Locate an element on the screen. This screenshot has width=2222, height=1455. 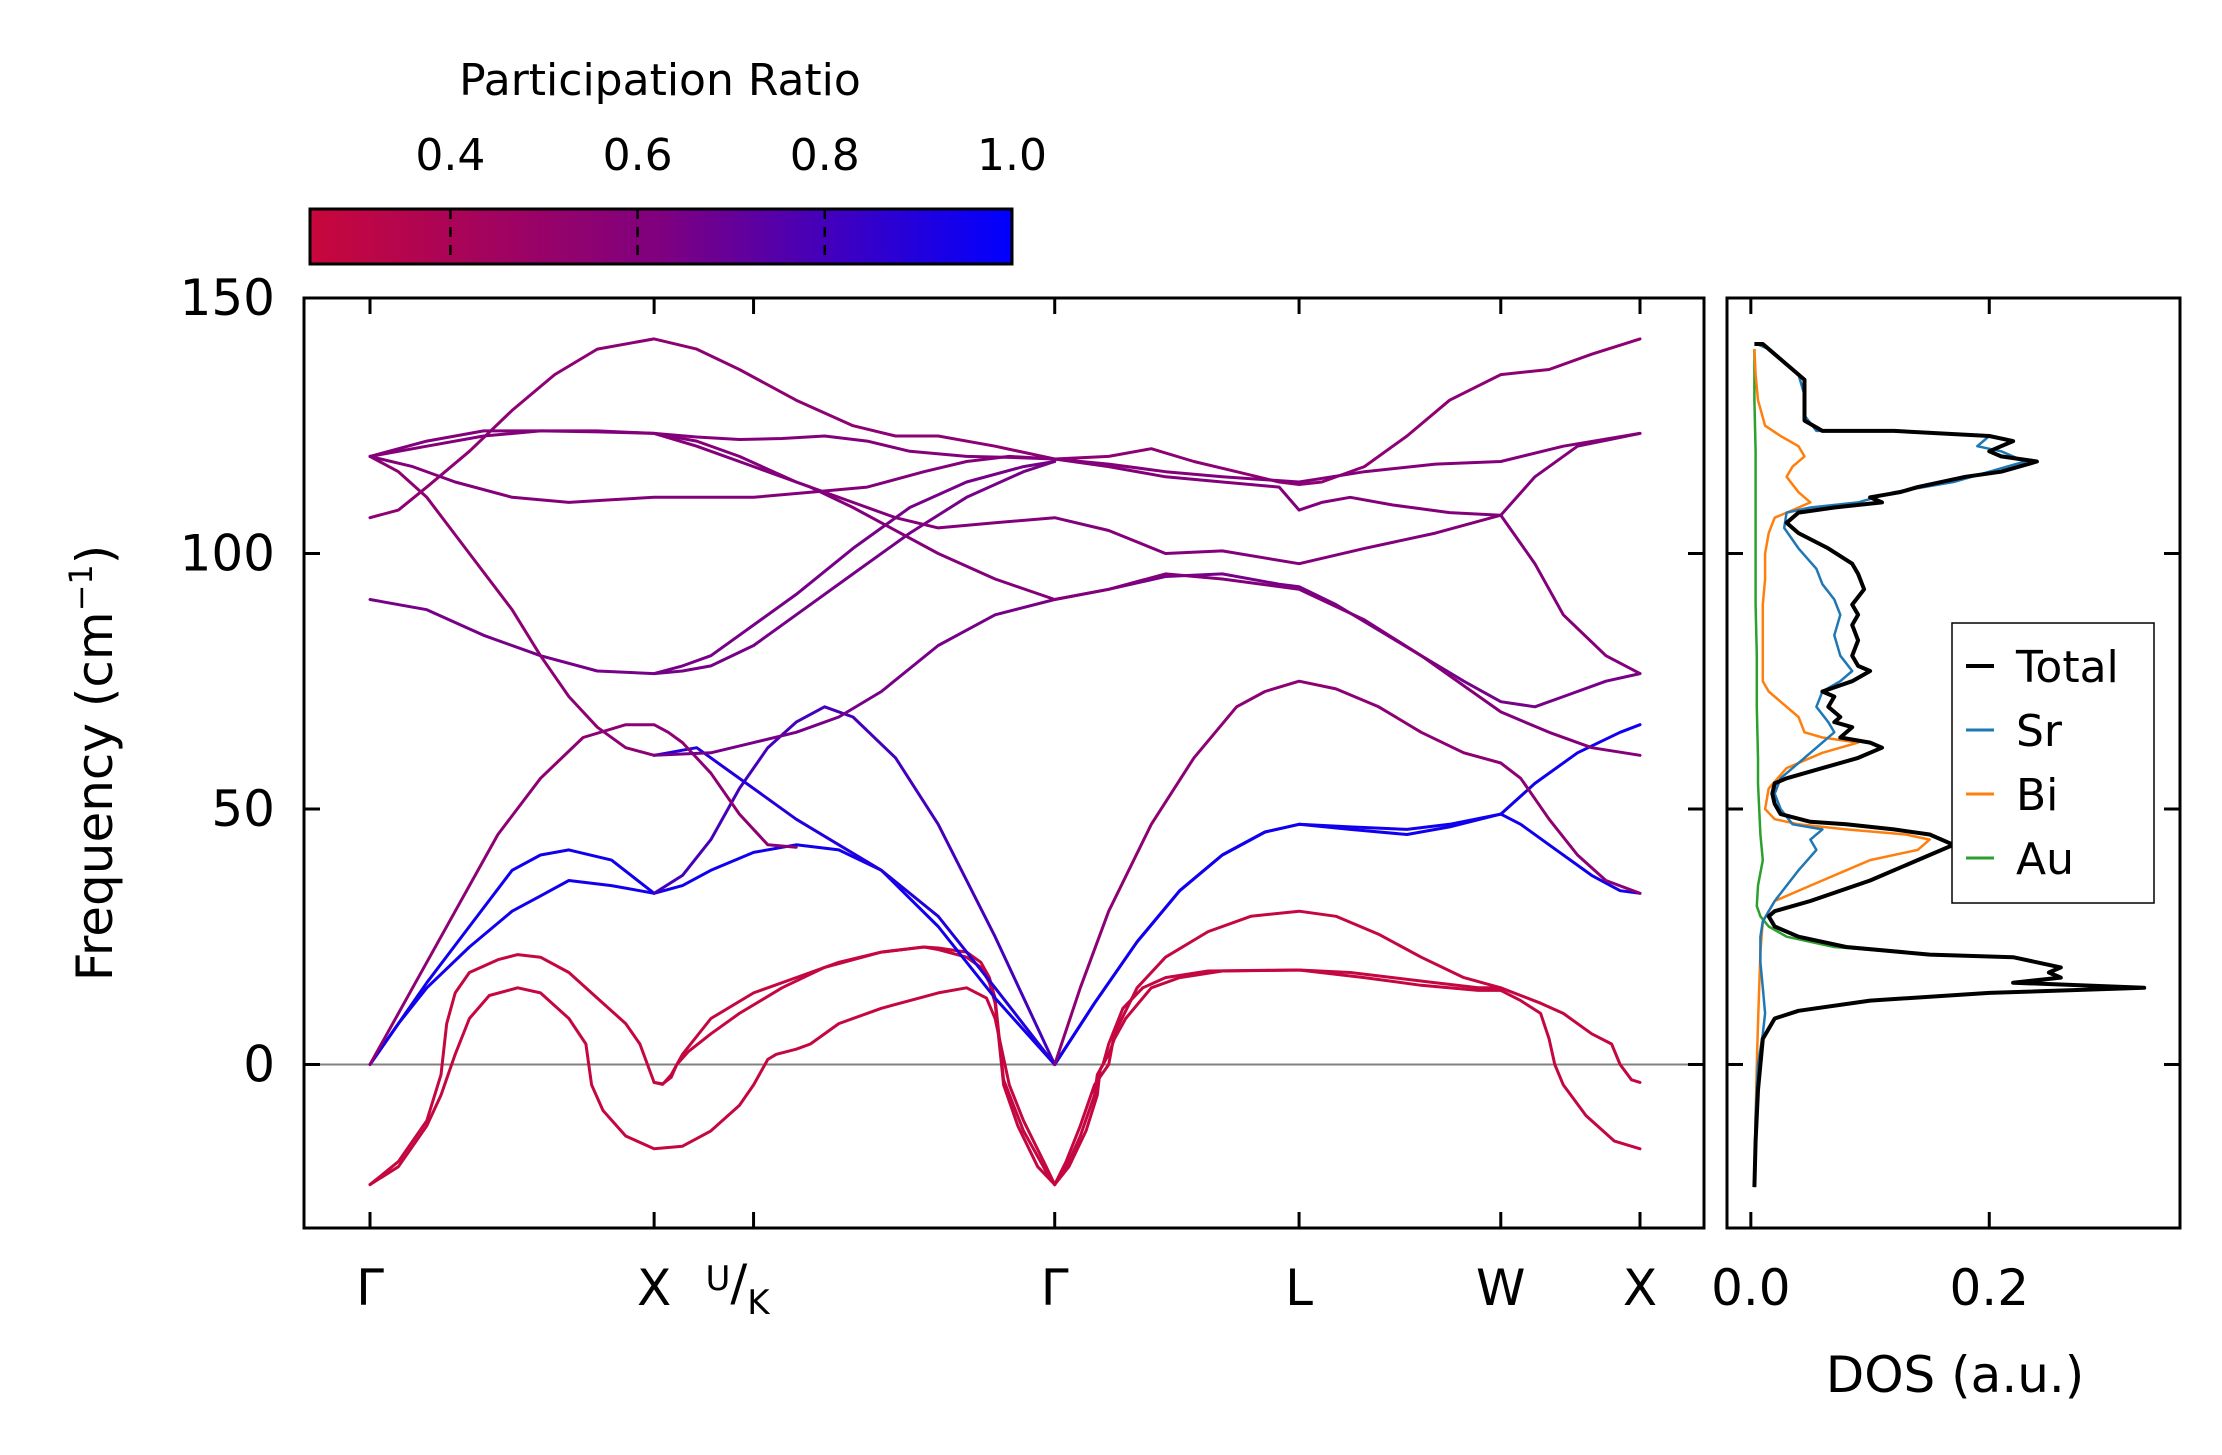
k-point-label-slash: / is located at coordinates (738, 1283).